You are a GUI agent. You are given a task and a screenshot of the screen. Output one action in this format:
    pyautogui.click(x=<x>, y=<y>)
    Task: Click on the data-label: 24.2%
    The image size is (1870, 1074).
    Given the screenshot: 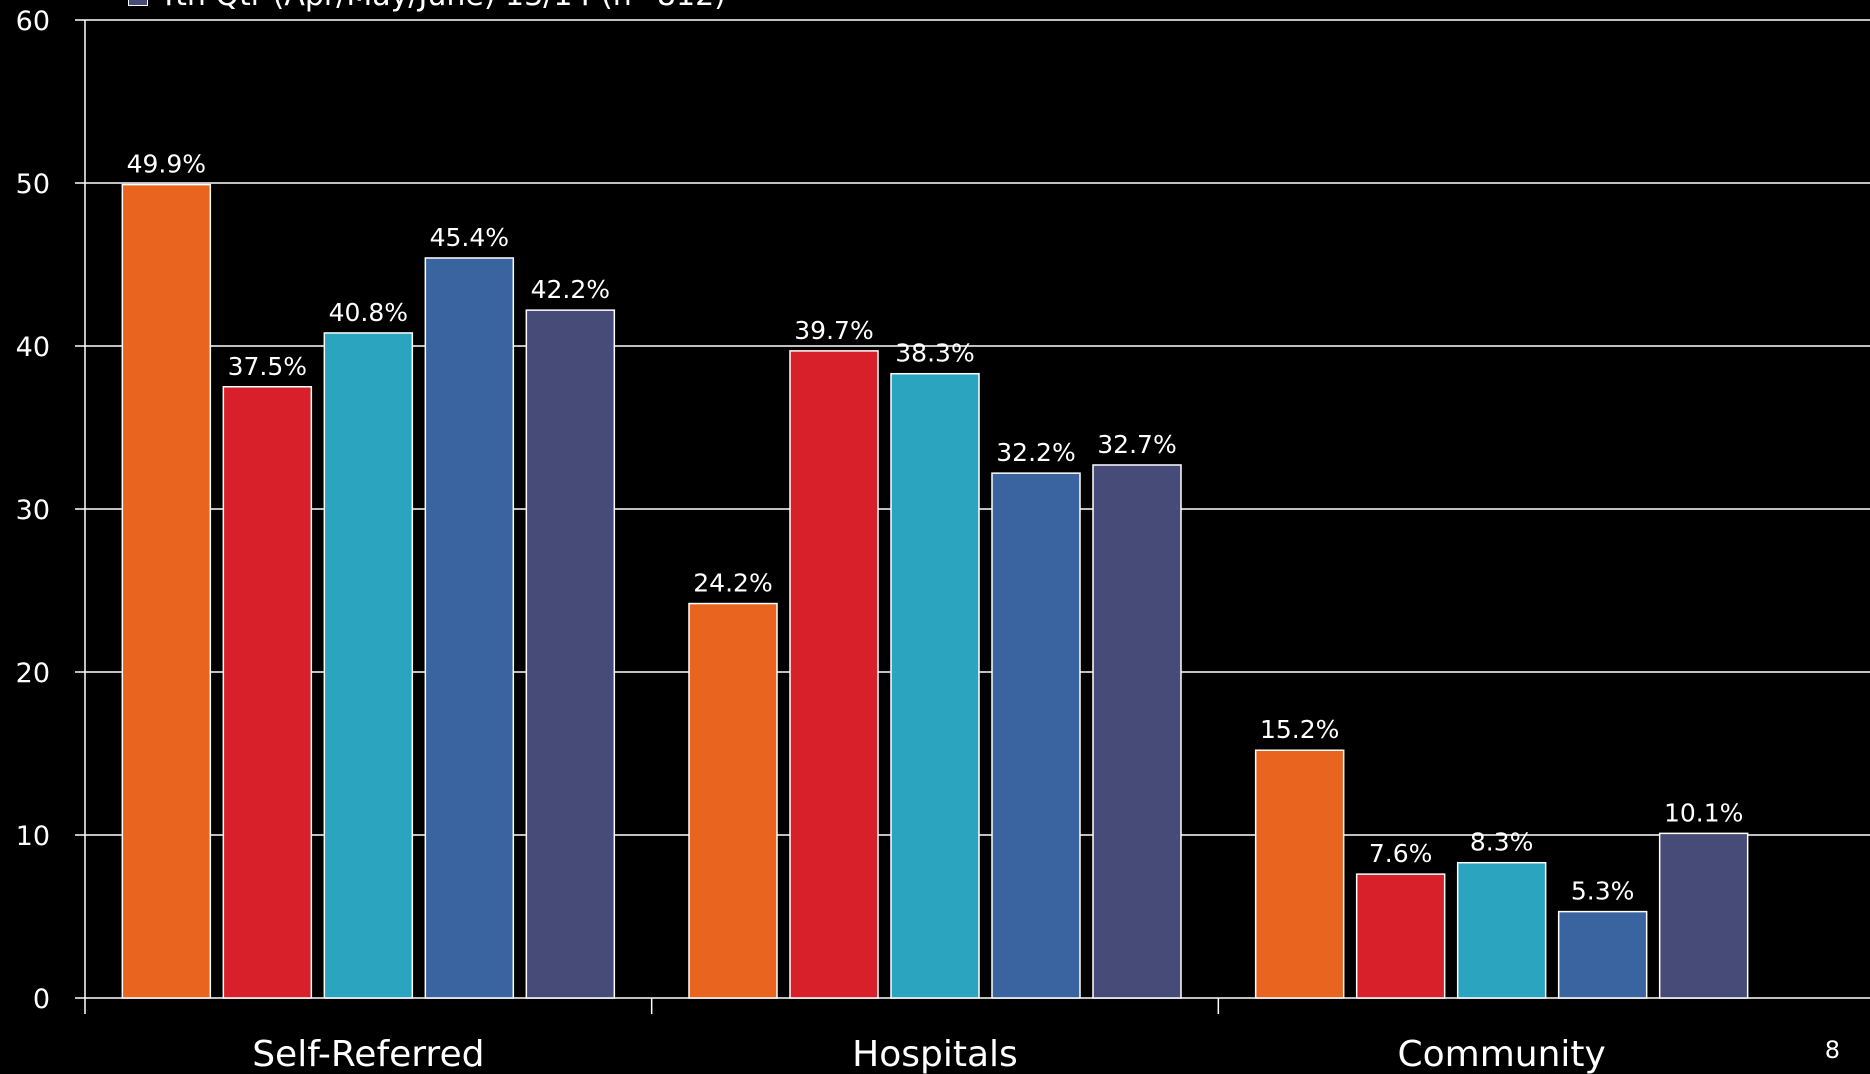 What is the action you would take?
    pyautogui.click(x=732, y=583)
    